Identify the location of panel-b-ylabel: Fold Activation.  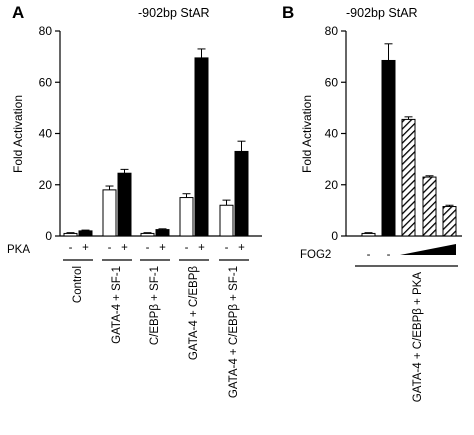
(307, 134).